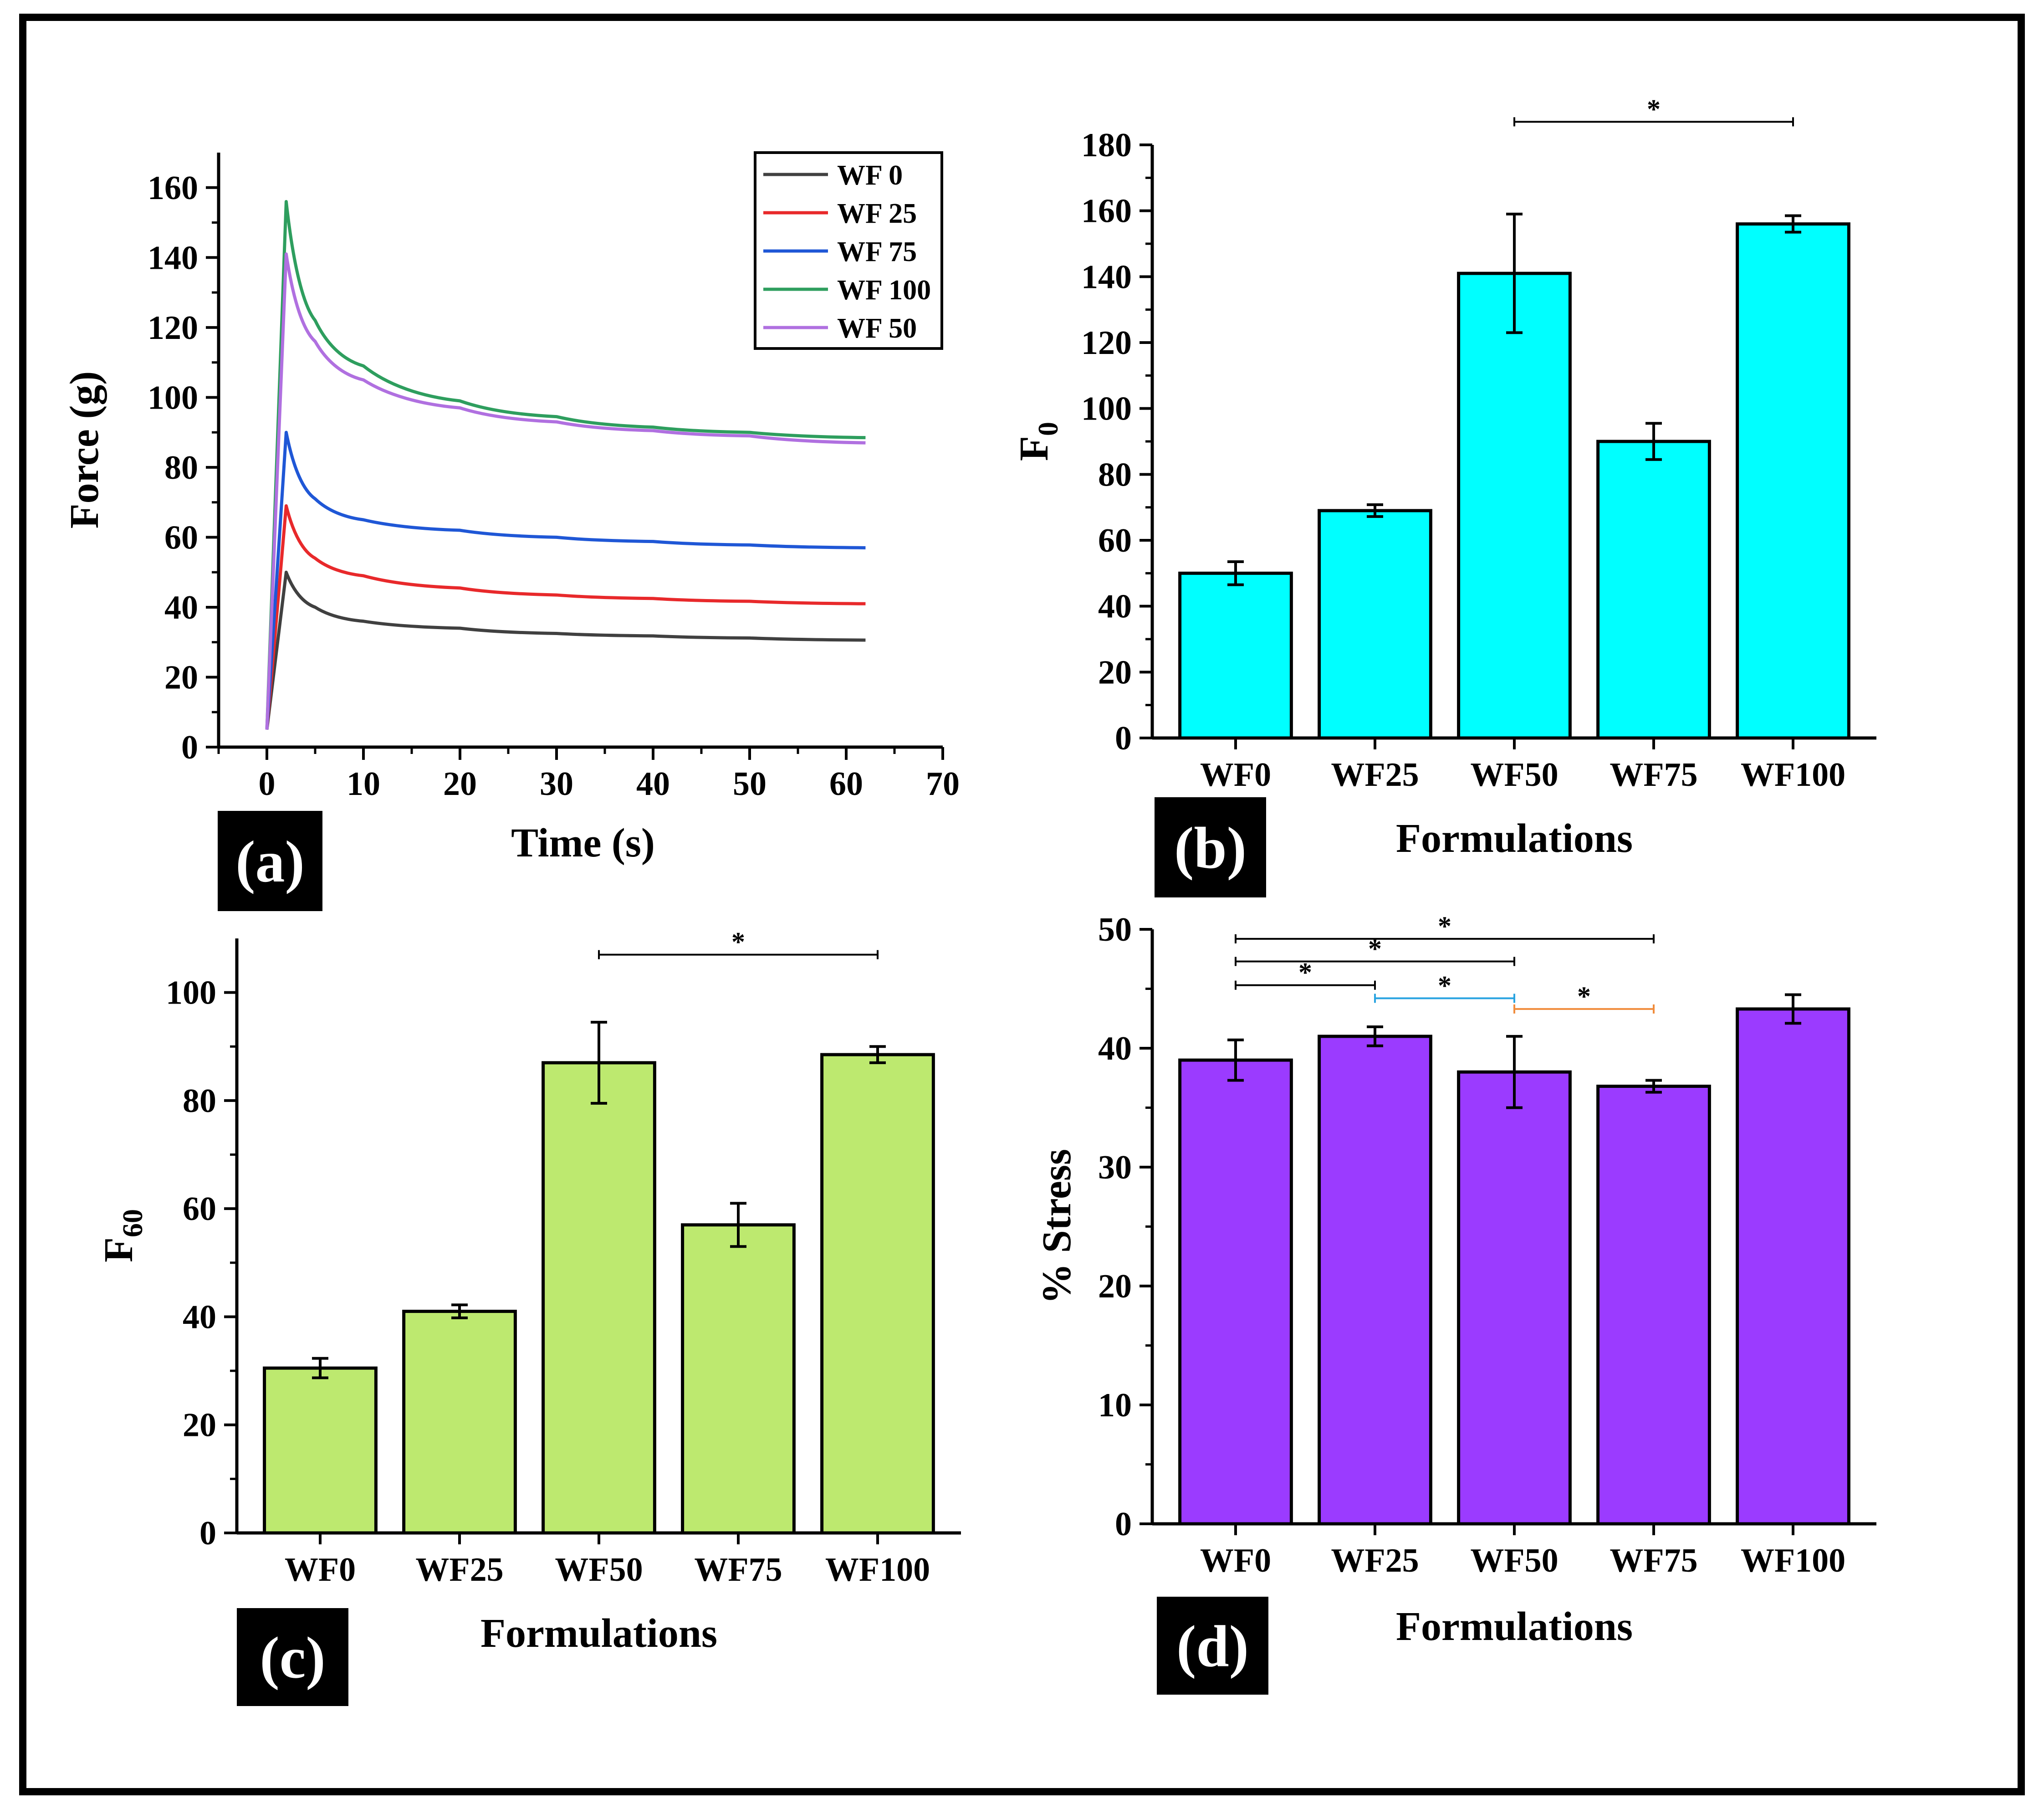 The image size is (2044, 1809). I want to click on y-tick-label: 60, so click(1115, 541).